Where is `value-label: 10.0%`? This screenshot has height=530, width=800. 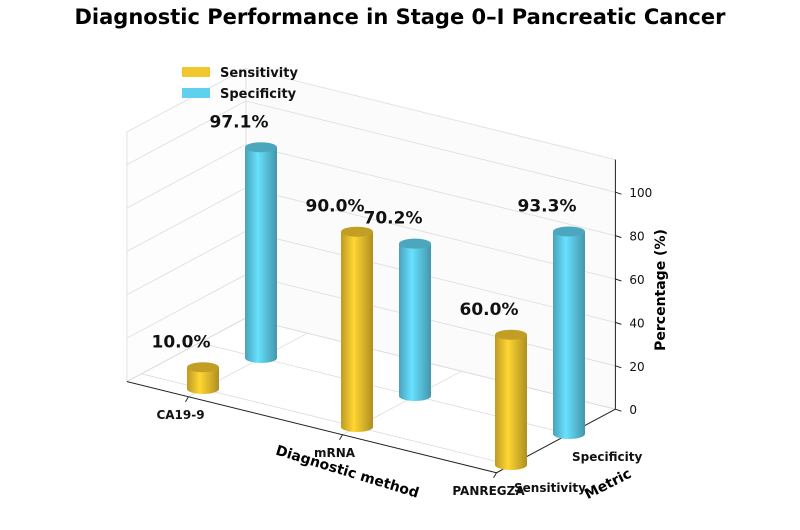
value-label: 10.0% is located at coordinates (181, 342).